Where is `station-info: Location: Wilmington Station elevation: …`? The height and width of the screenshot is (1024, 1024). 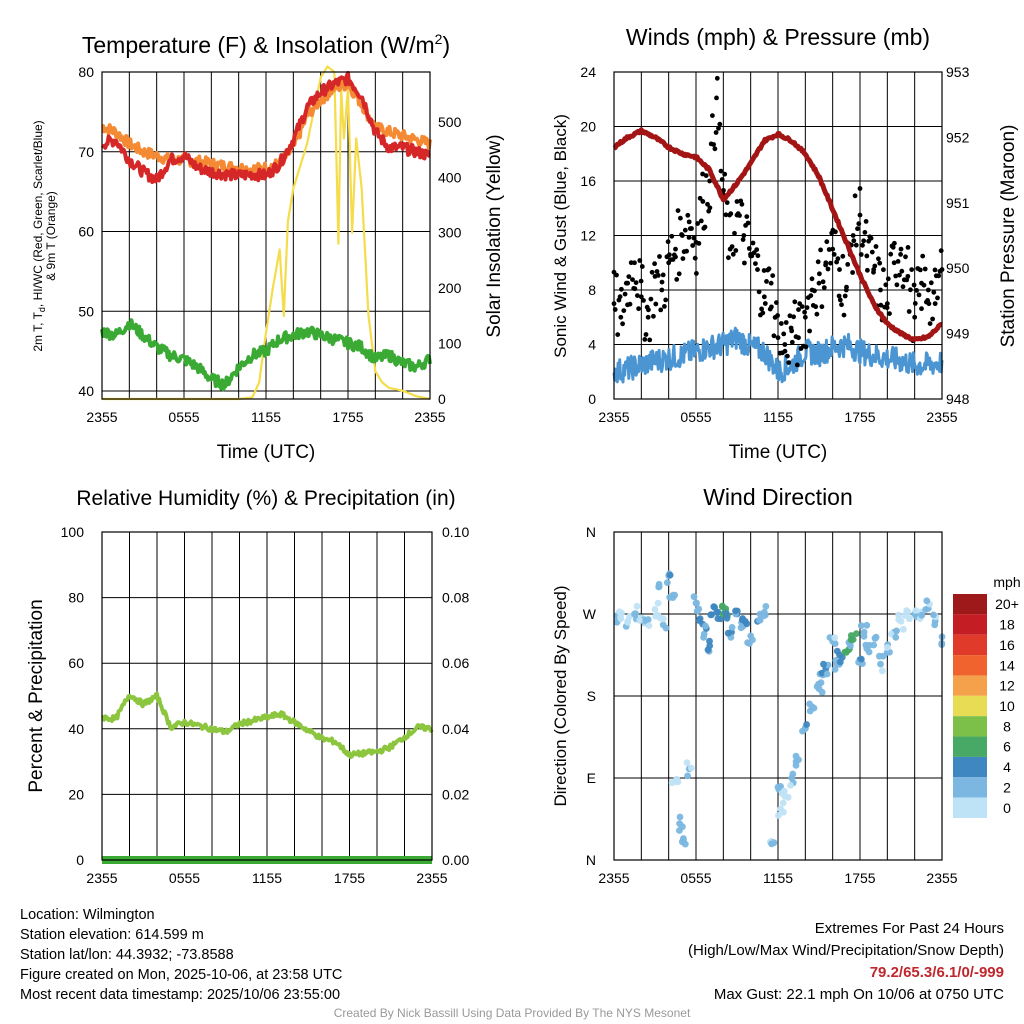 station-info: Location: Wilmington Station elevation: … is located at coordinates (181, 955).